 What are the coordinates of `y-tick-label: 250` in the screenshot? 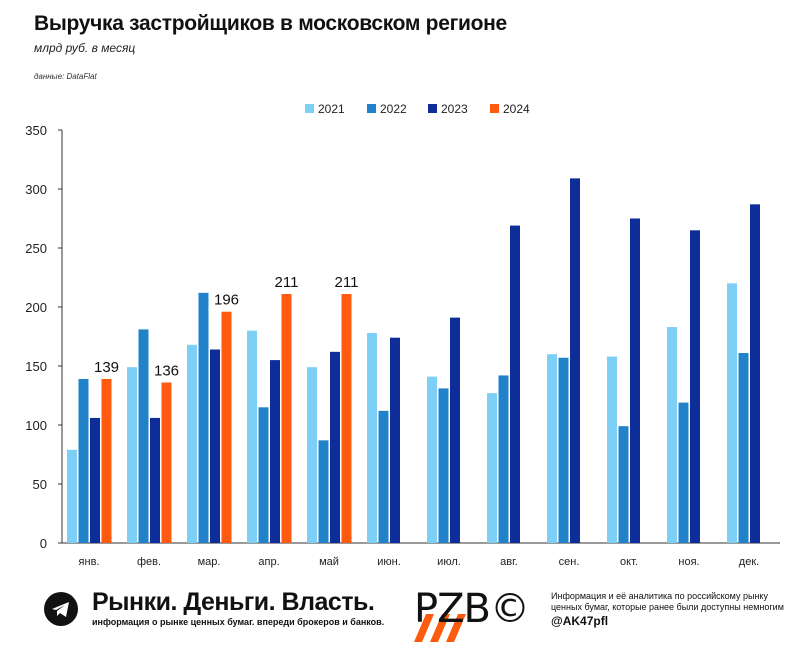 It's located at (36, 248).